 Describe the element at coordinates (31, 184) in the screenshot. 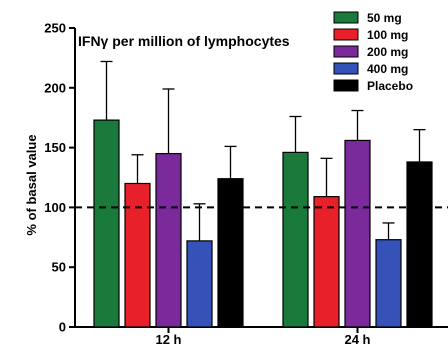

I see `y-axis-label: % of basal value` at that location.